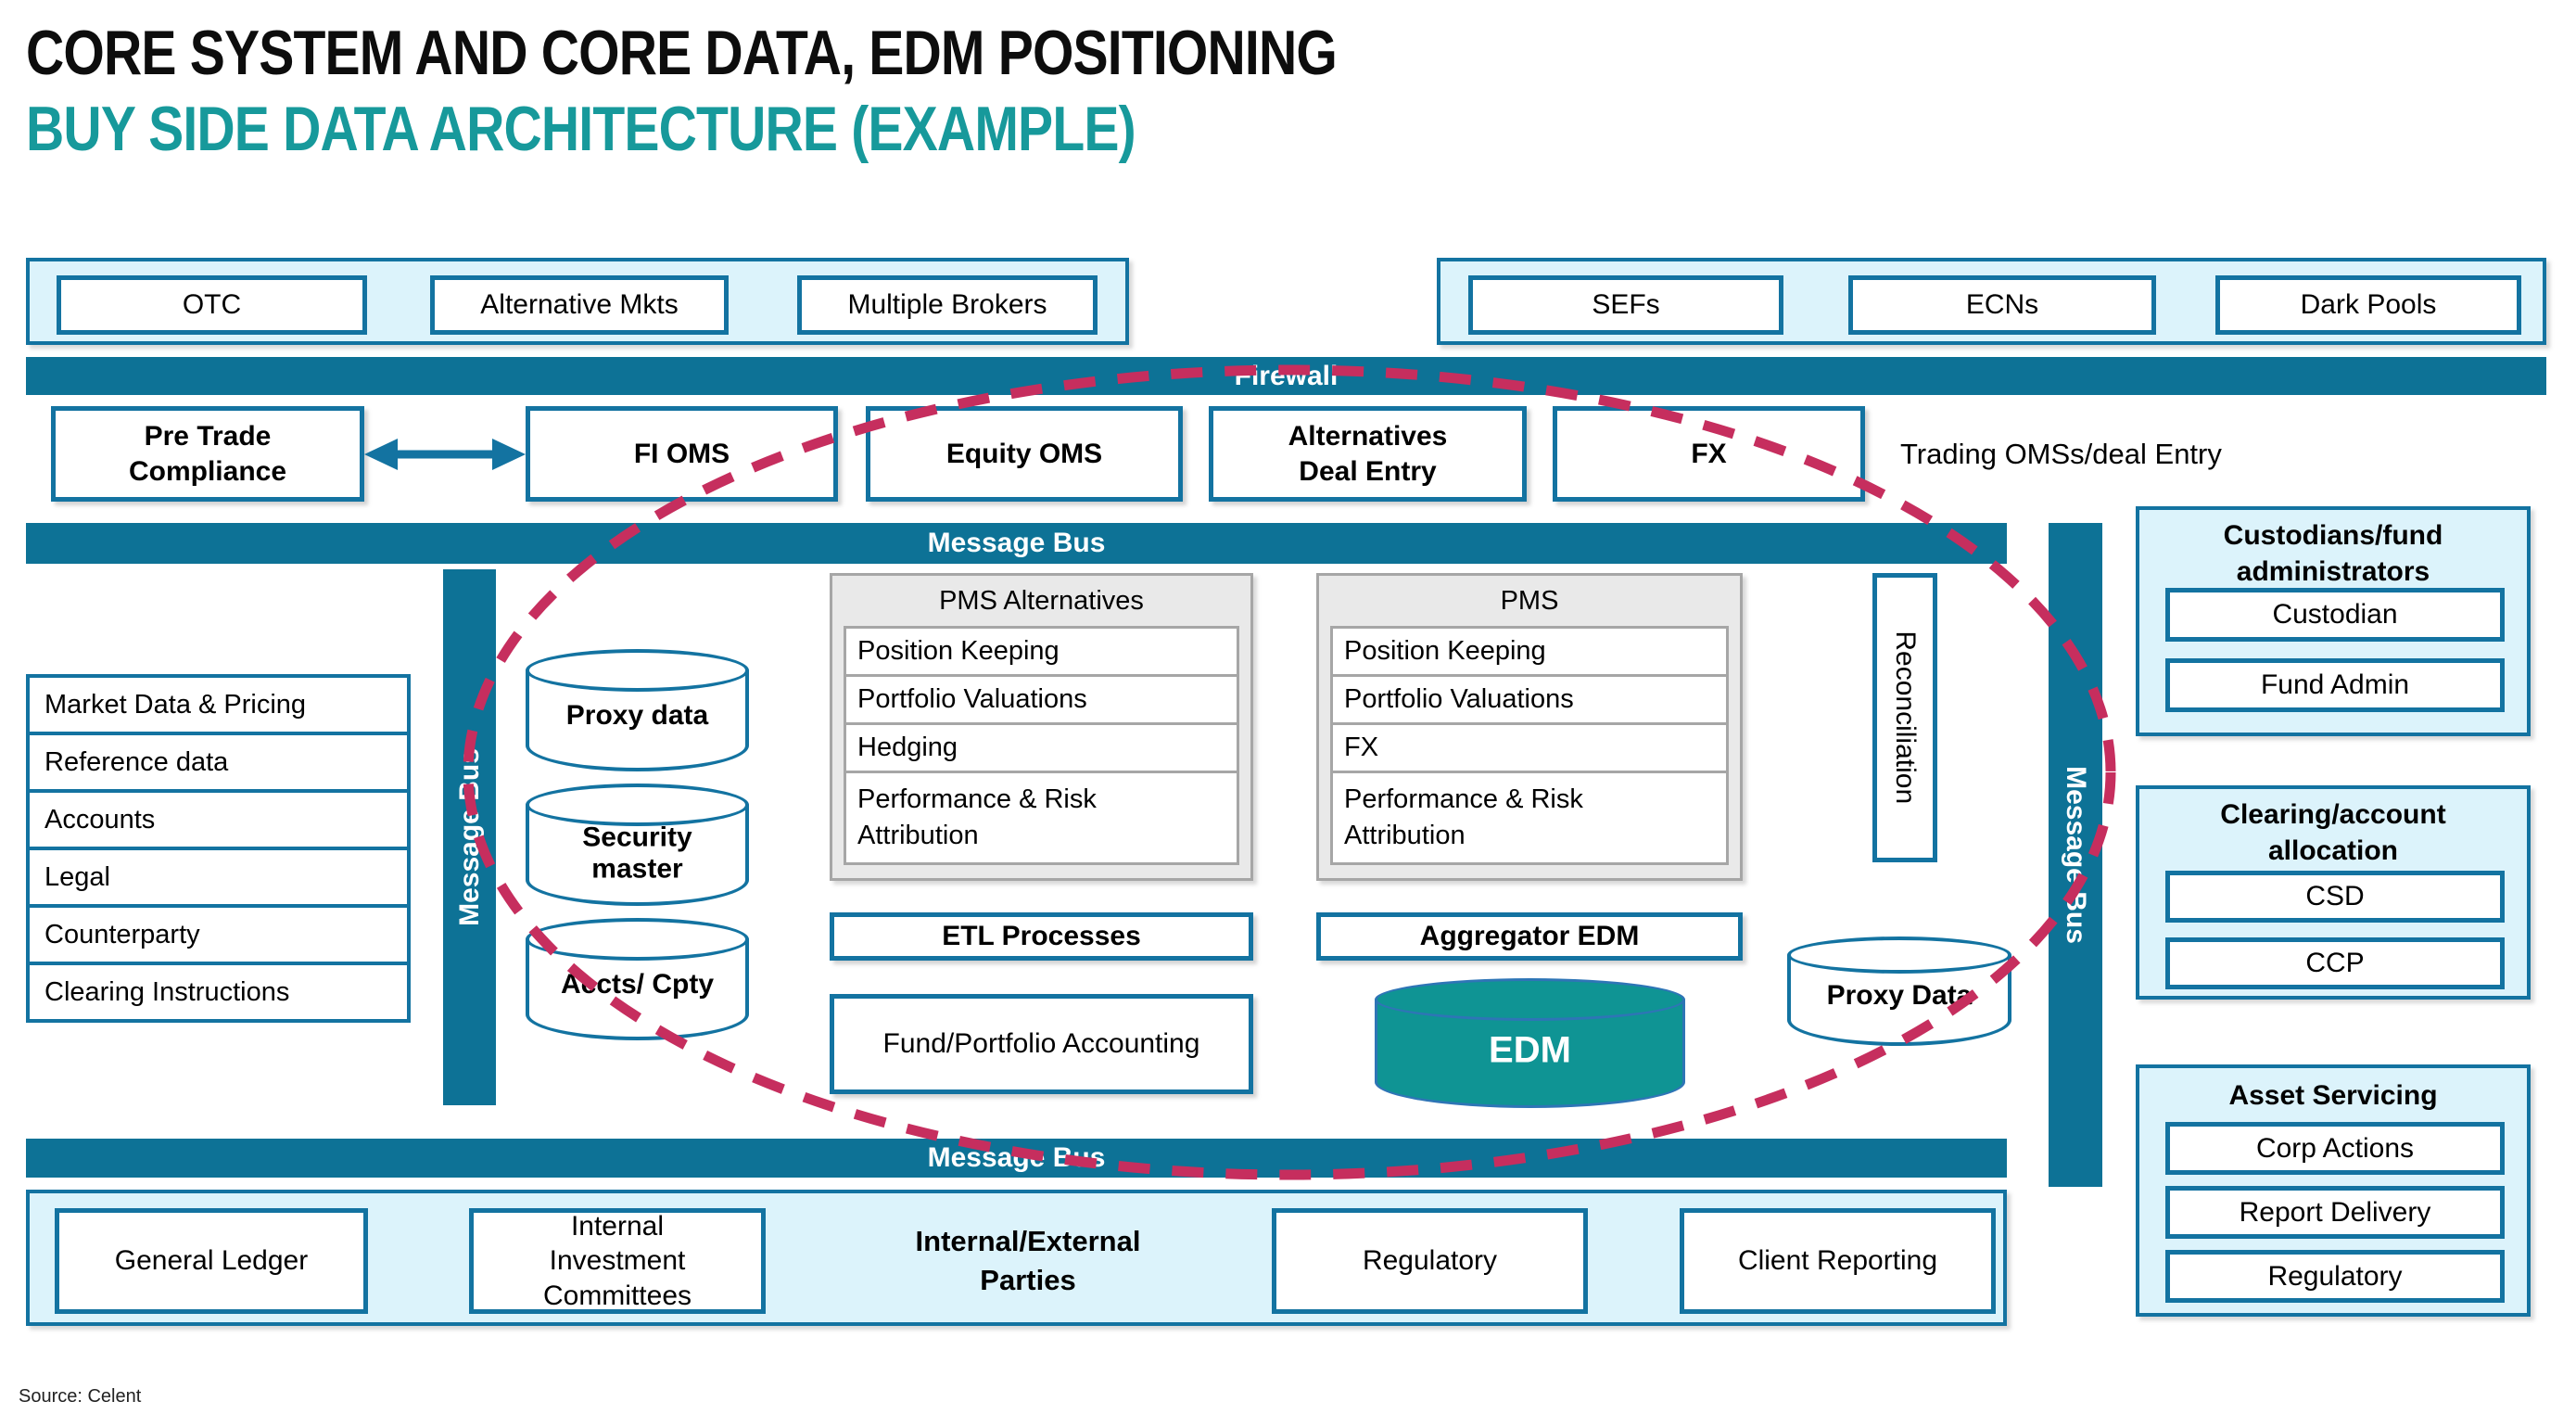  Describe the element at coordinates (218, 877) in the screenshot. I see `list-item: Legal` at that location.